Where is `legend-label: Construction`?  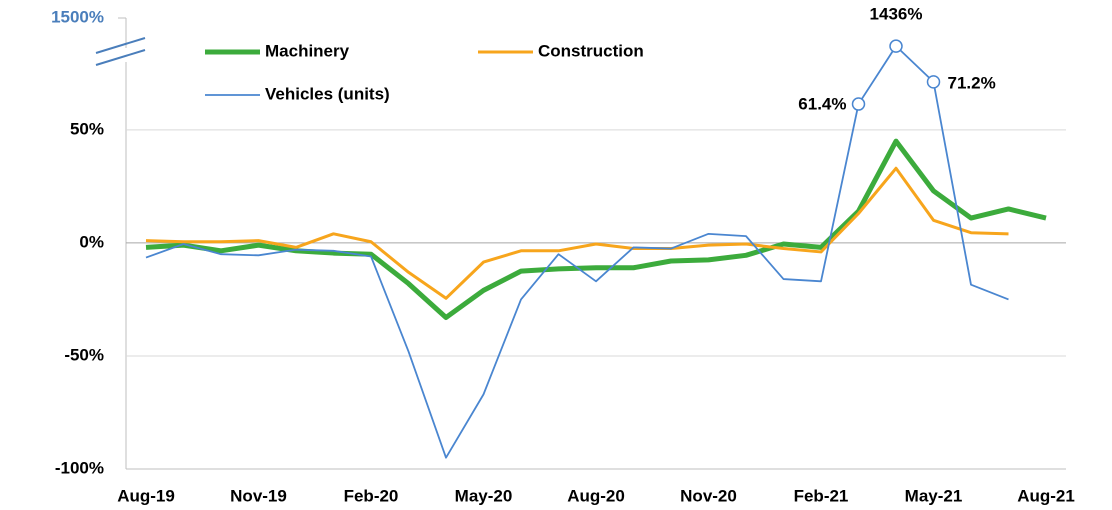 legend-label: Construction is located at coordinates (591, 50).